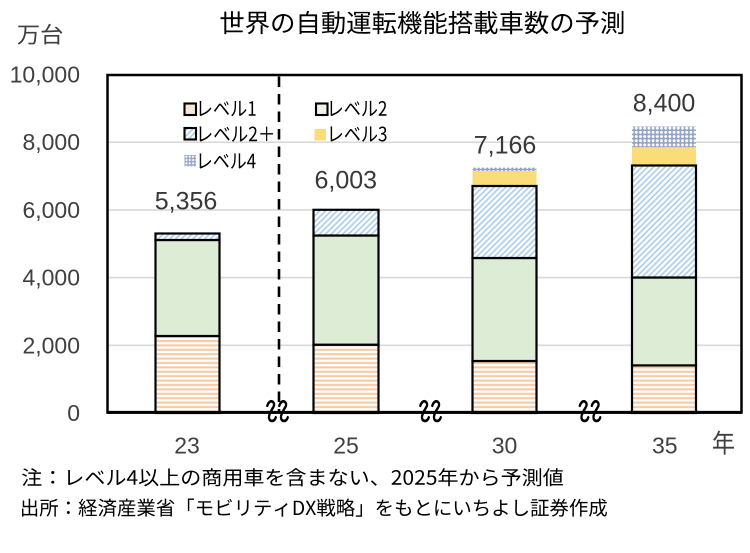 The image size is (750, 553). What do you see at coordinates (51, 345) in the screenshot?
I see `svg-text: 2,000` at bounding box center [51, 345].